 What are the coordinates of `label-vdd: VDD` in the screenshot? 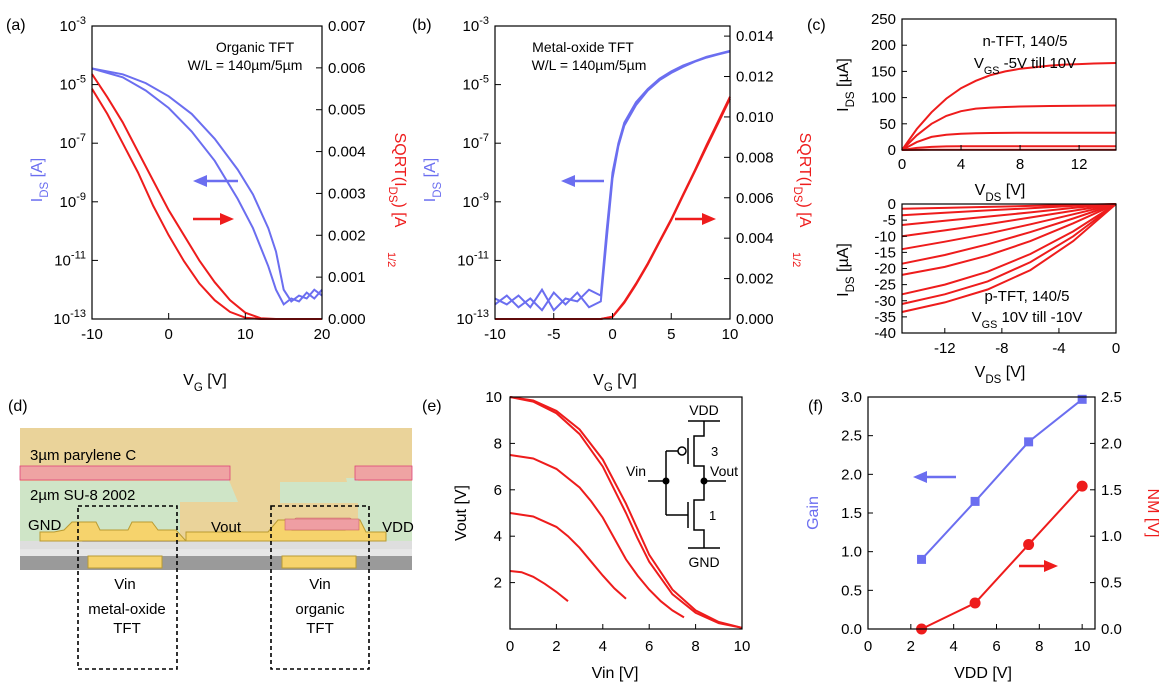 It's located at (398, 527).